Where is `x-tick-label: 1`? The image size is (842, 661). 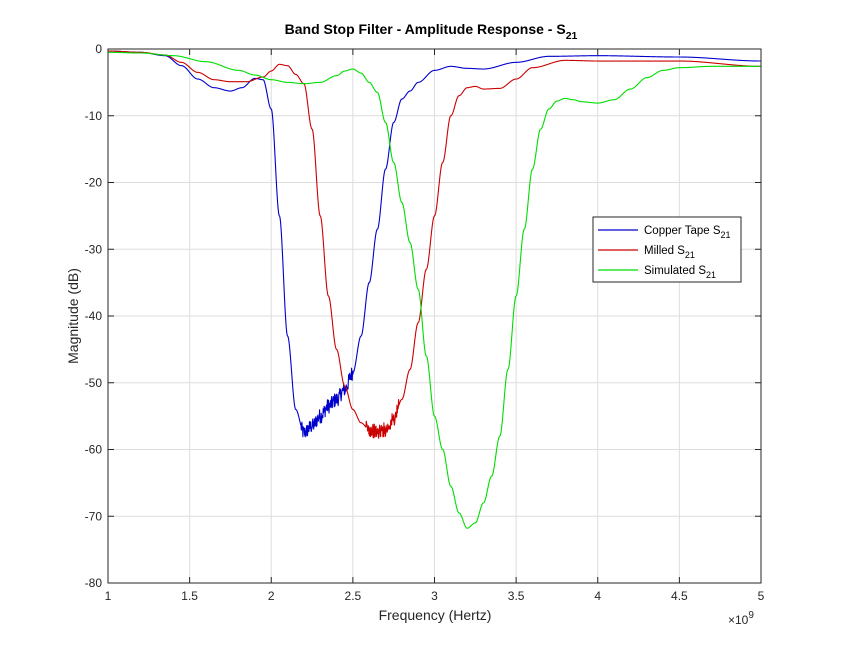
x-tick-label: 1 is located at coordinates (108, 596).